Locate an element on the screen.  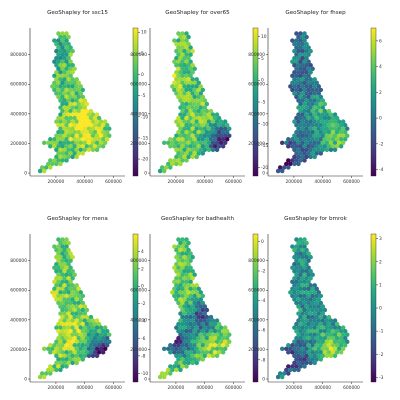
chart-title: GeoShapley for badhealth is located at coordinates (198, 219).